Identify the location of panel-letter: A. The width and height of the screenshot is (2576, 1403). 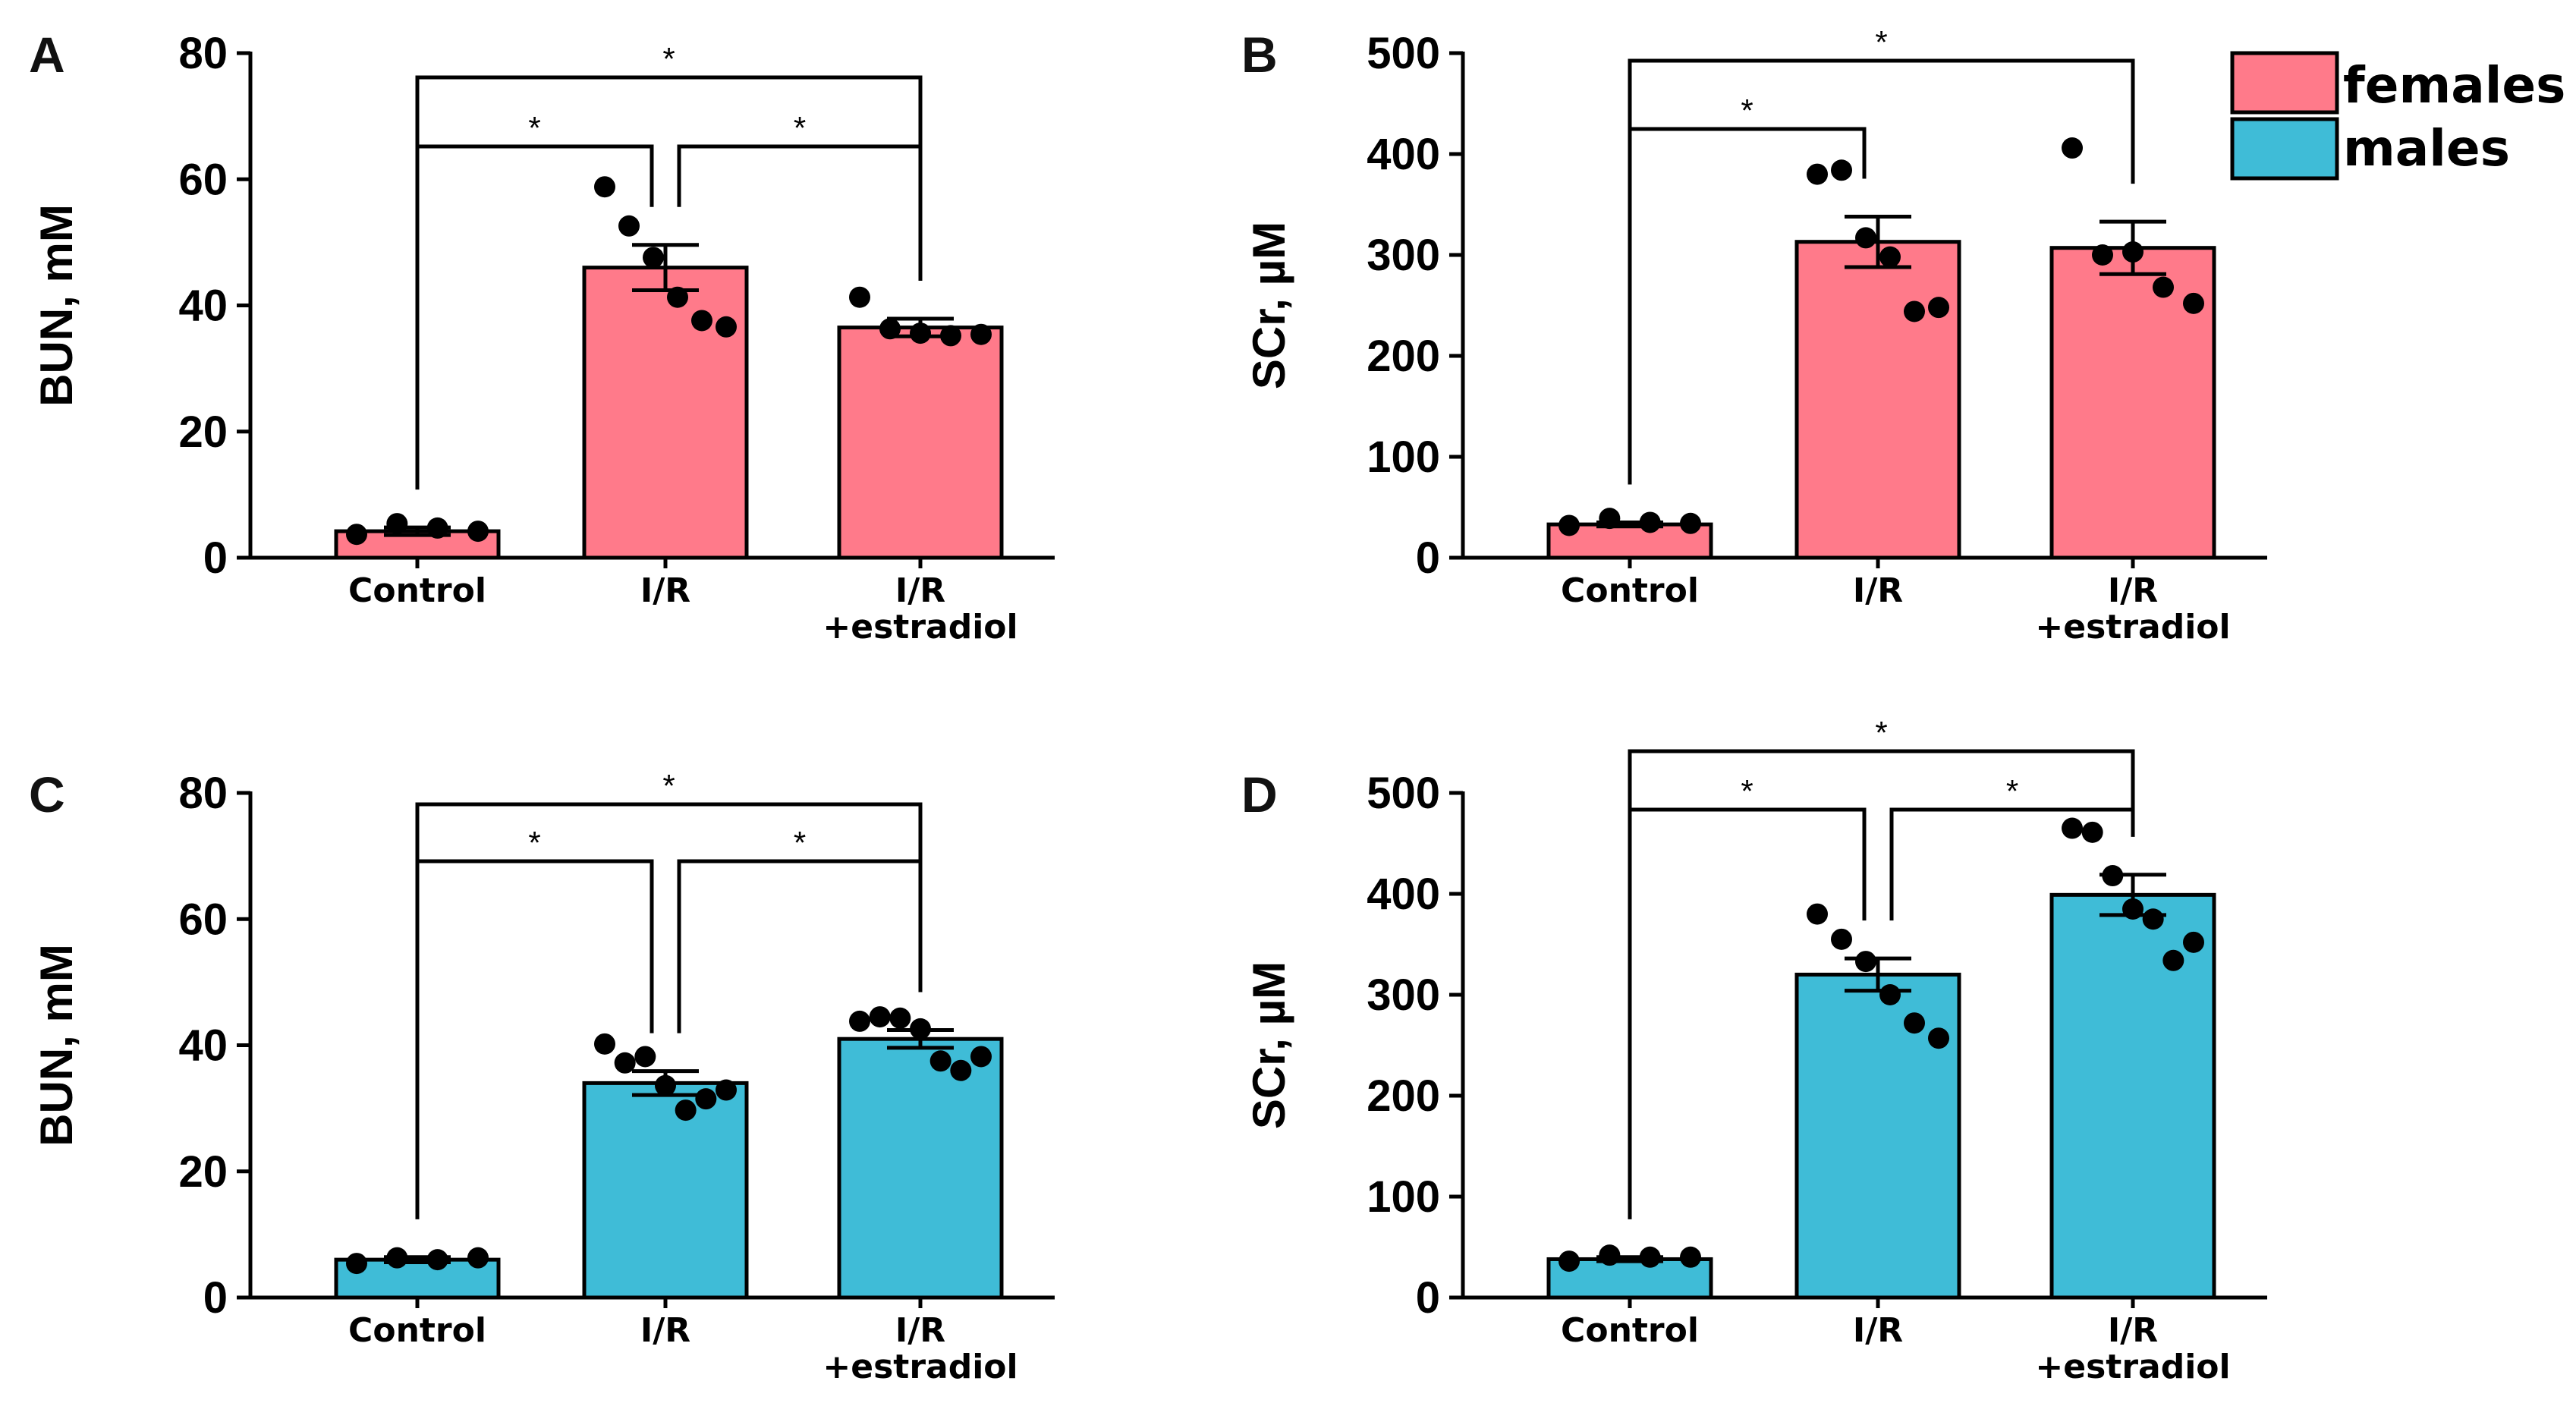
(47, 55).